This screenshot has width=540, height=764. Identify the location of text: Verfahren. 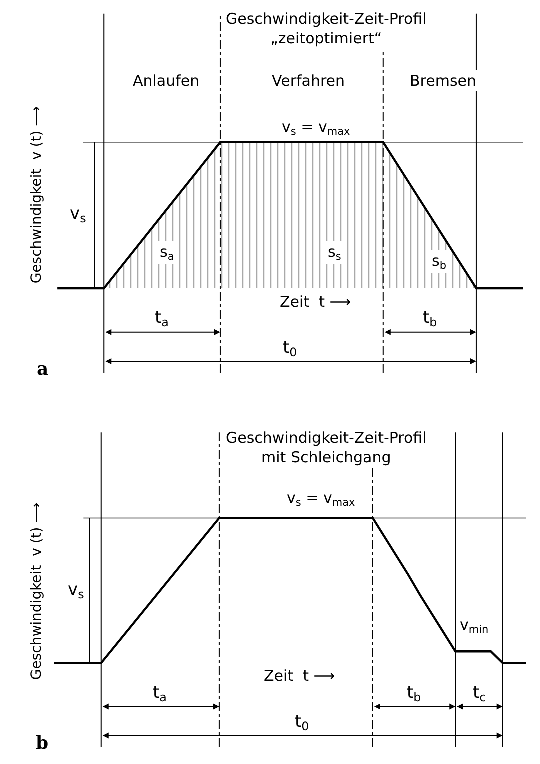
(309, 81).